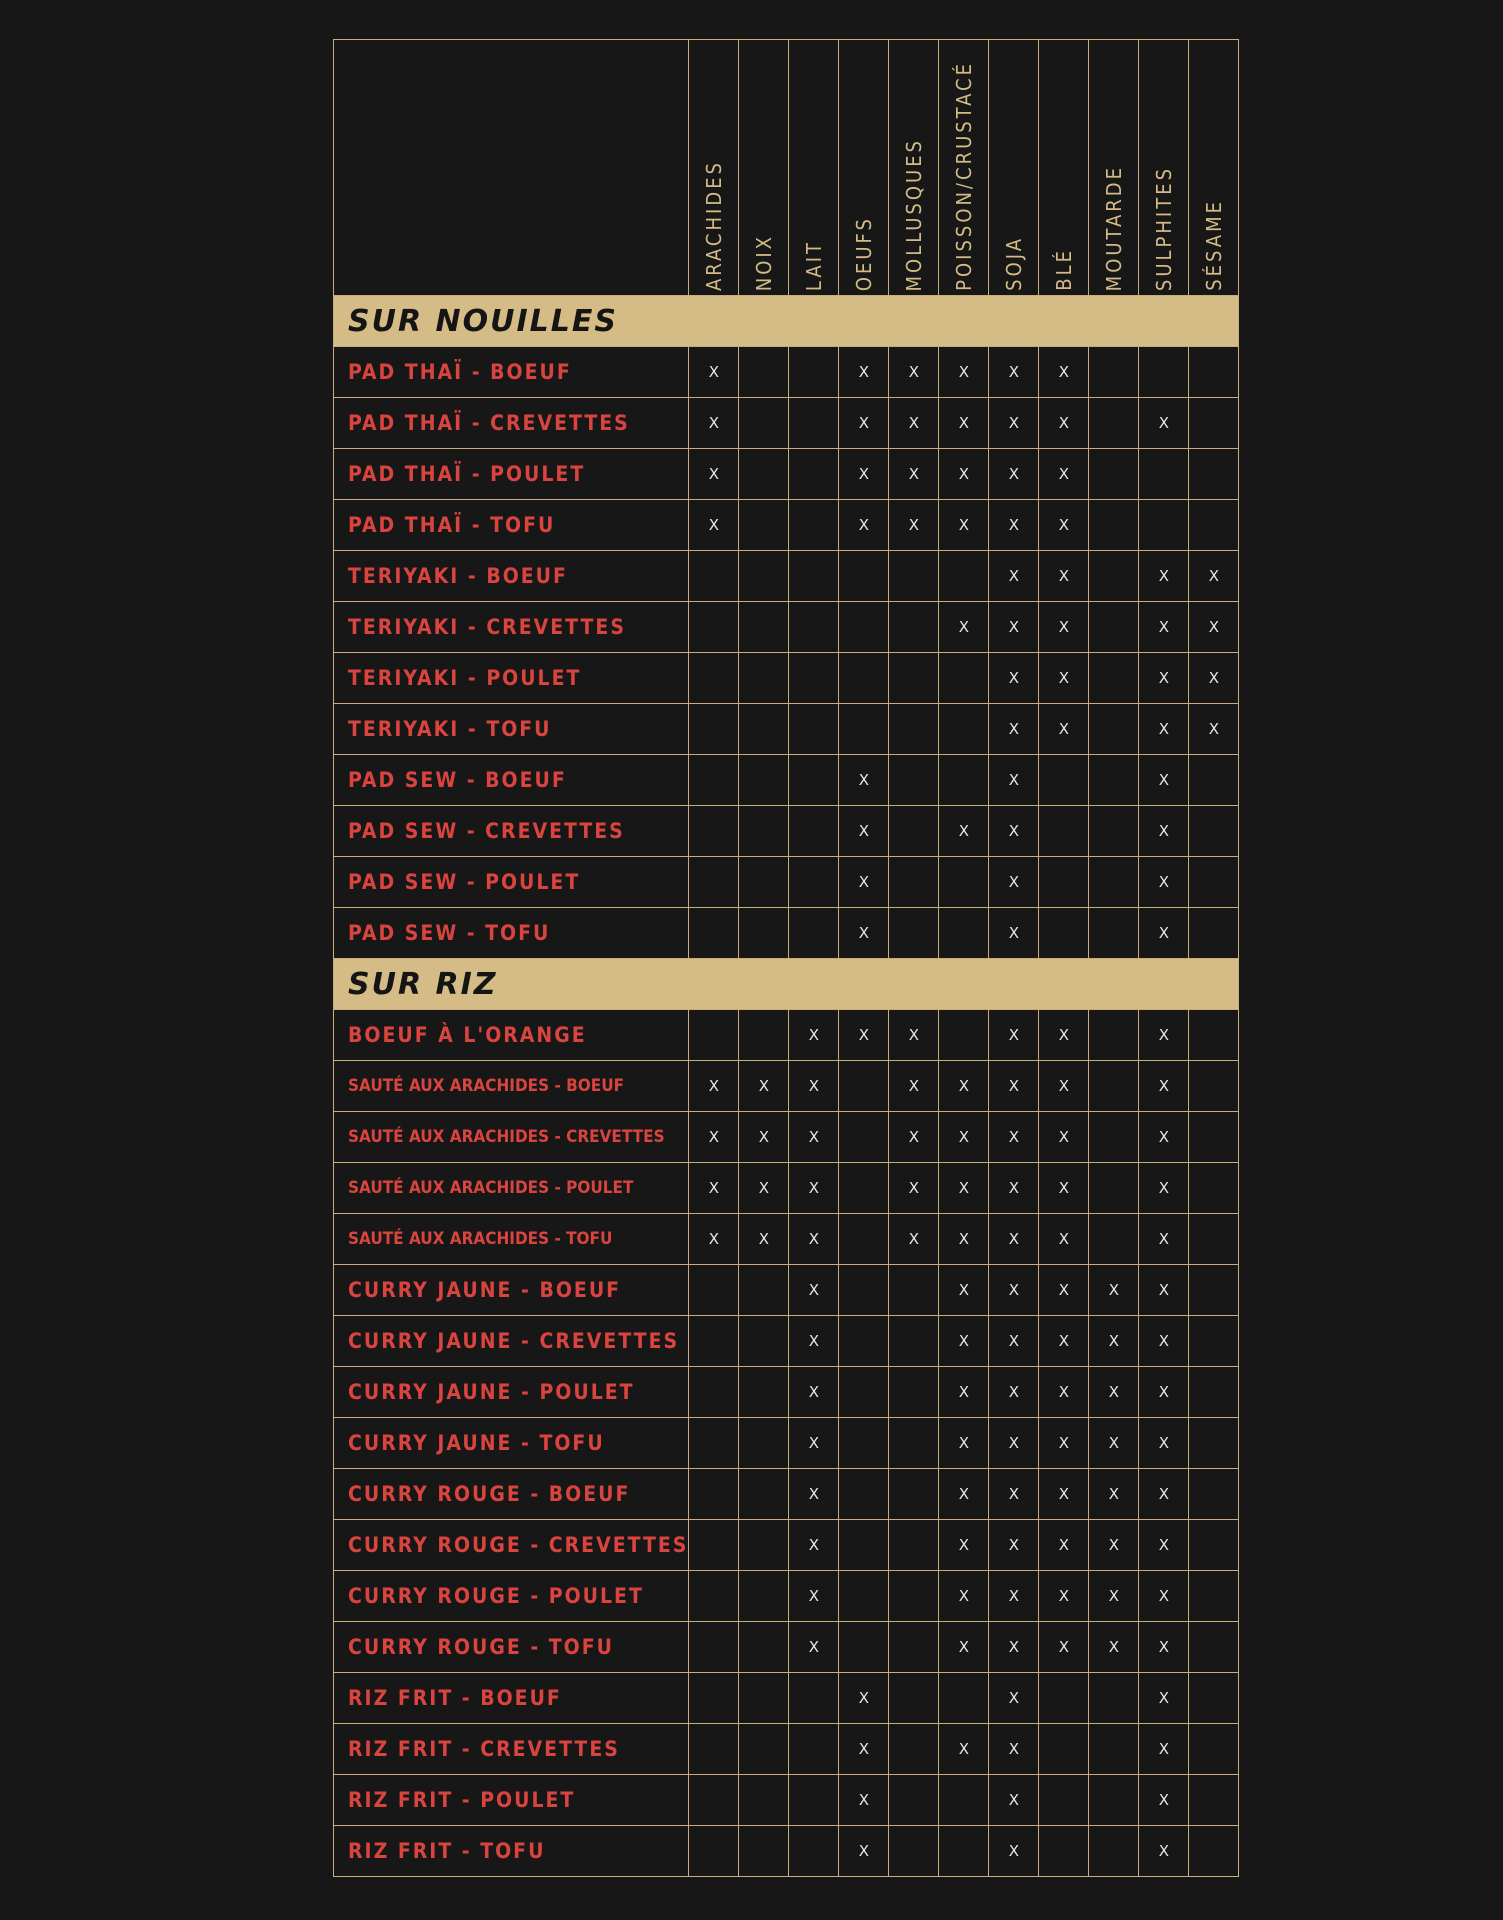  Describe the element at coordinates (511, 1545) in the screenshot. I see `dish-name: CURRY ROUGE - CREVETTES` at that location.